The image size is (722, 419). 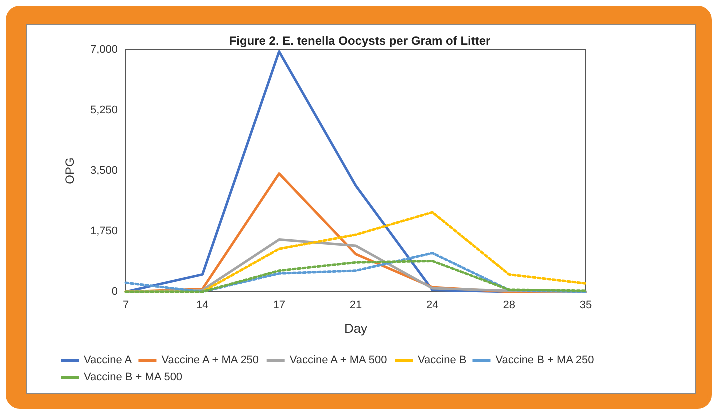 What do you see at coordinates (339, 360) in the screenshot?
I see `legend-label: Vaccine A + MA 500` at bounding box center [339, 360].